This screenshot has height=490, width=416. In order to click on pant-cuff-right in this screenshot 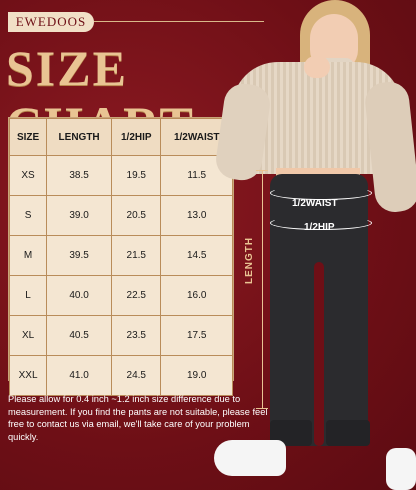, I will do `click(348, 433)`.